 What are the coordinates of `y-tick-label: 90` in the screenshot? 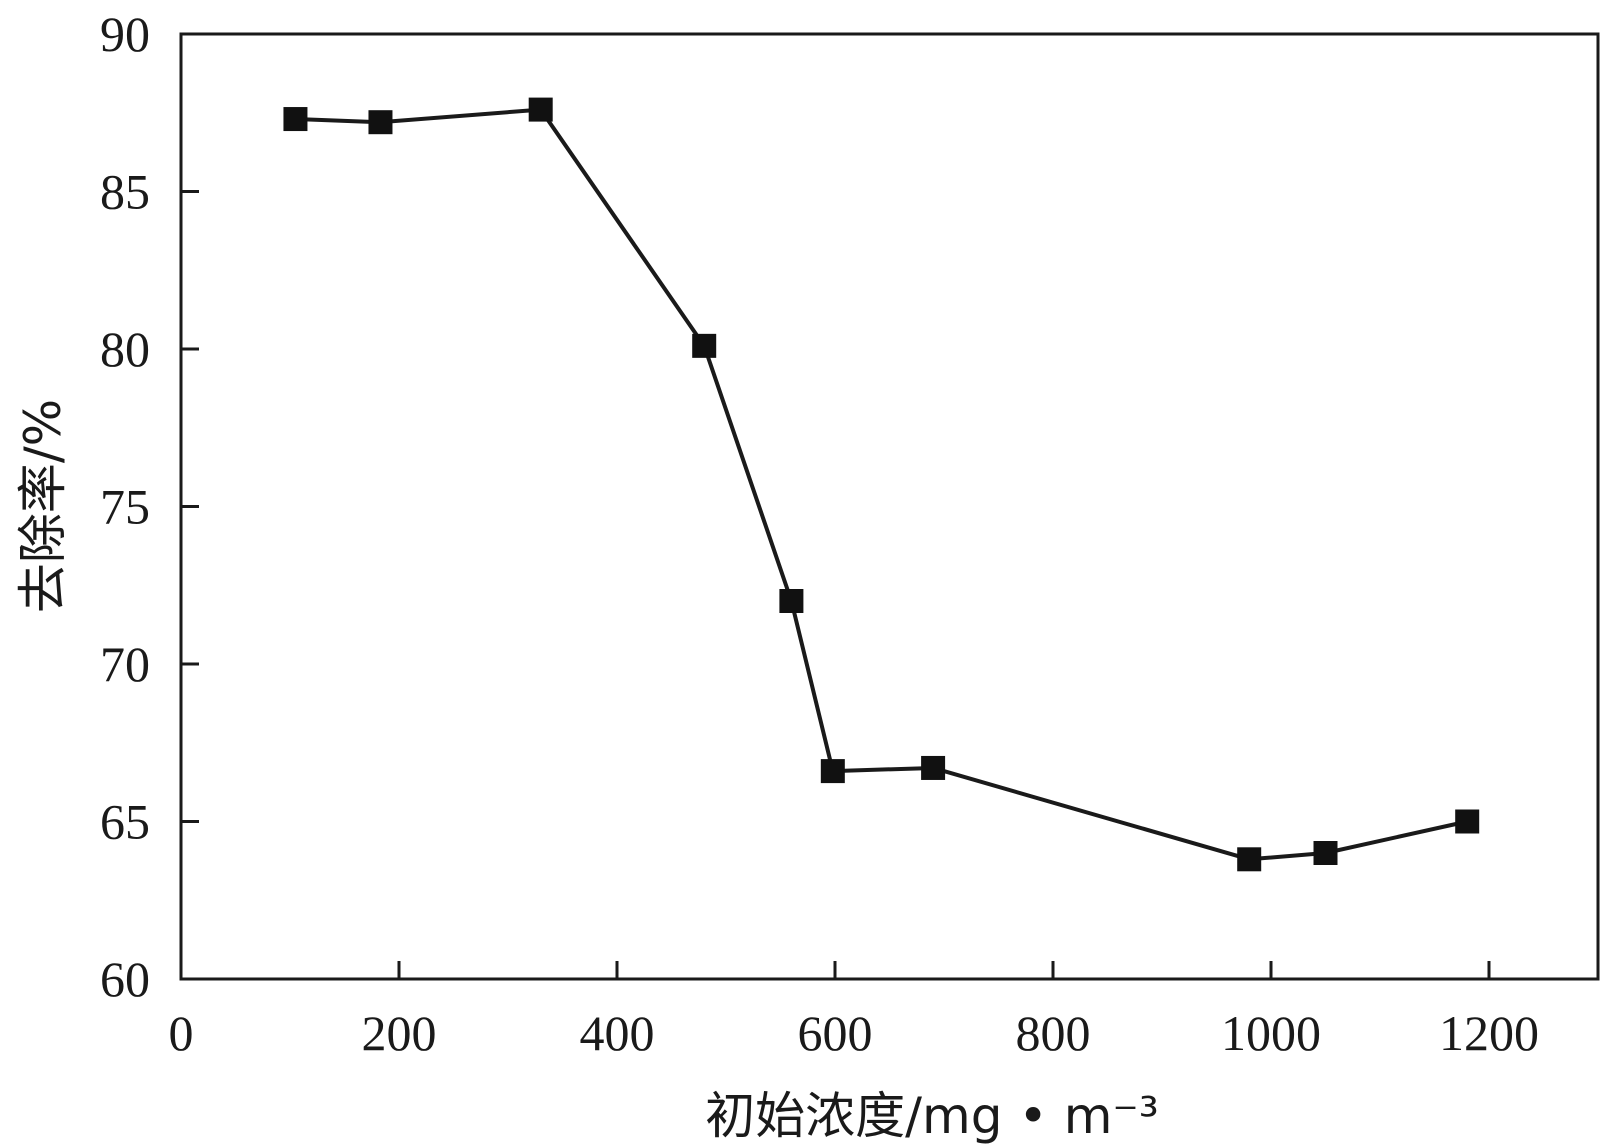 It's located at (125, 34).